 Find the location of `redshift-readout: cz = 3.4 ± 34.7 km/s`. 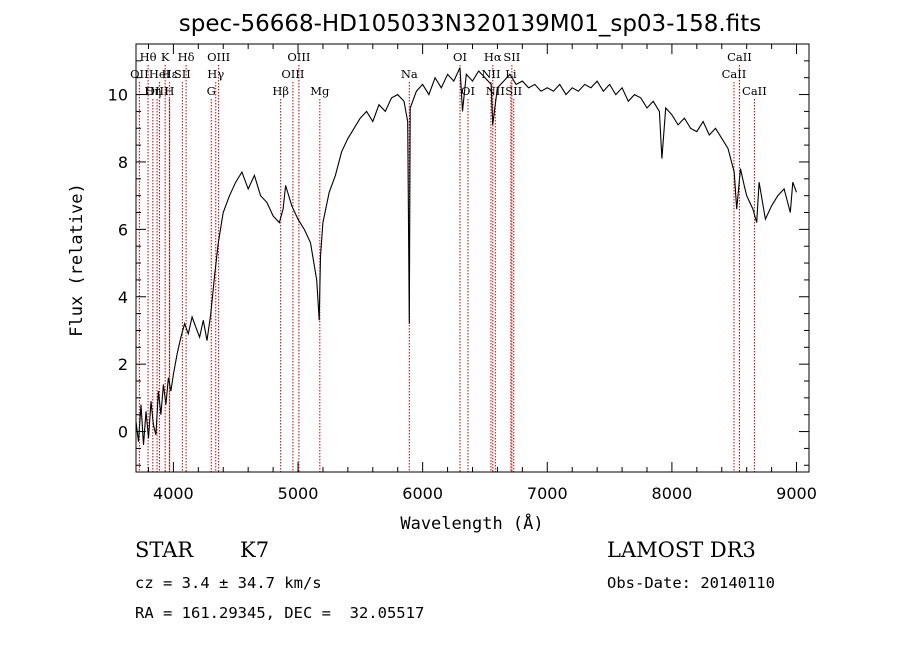

redshift-readout: cz = 3.4 ± 34.7 km/s is located at coordinates (228, 583).